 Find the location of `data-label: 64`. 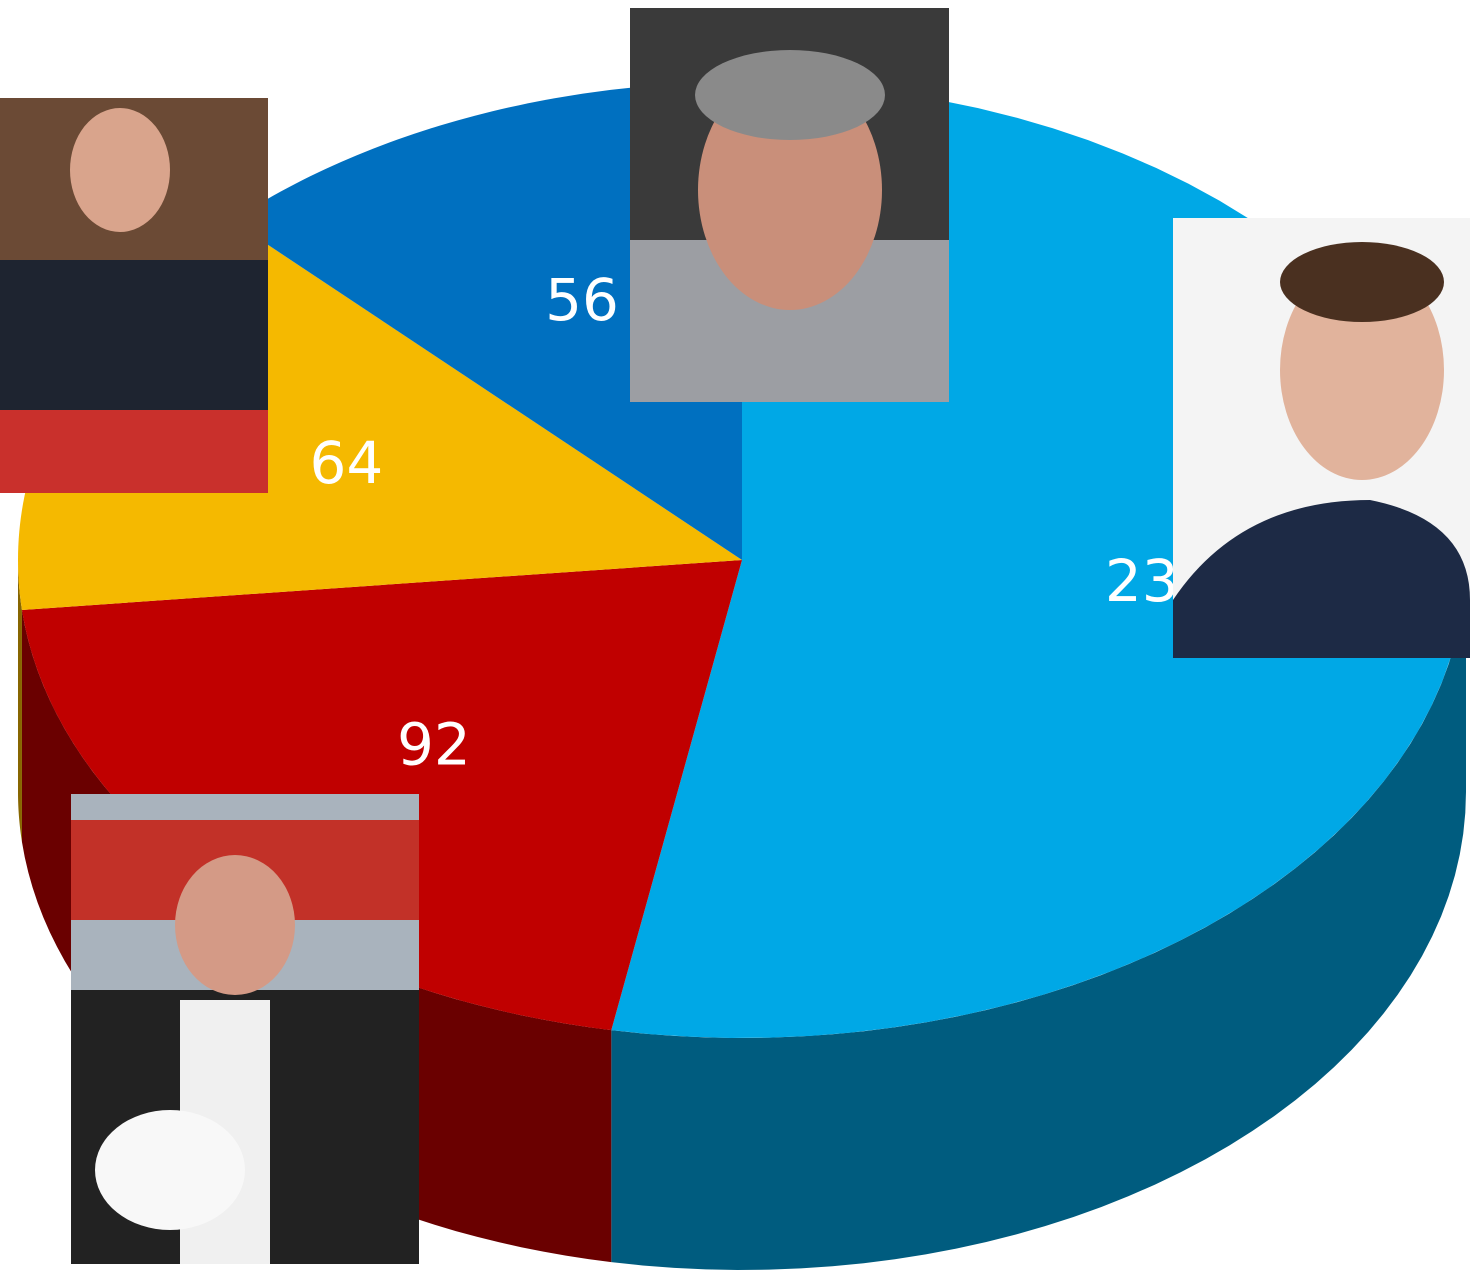

data-label: 64 is located at coordinates (347, 463).